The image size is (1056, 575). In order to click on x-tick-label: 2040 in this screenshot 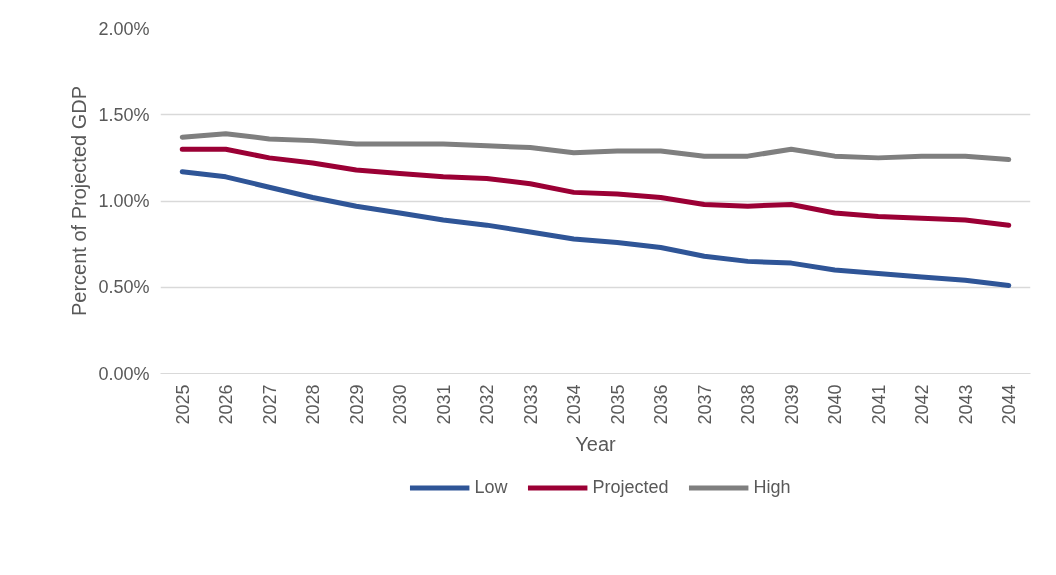, I will do `click(835, 404)`.